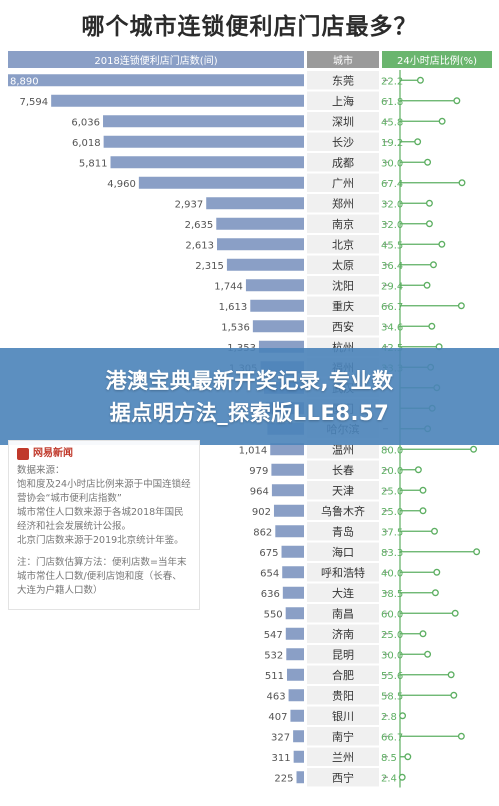 This screenshot has height=806, width=499. What do you see at coordinates (283, 778) in the screenshot?
I see `store-value-label: 225` at bounding box center [283, 778].